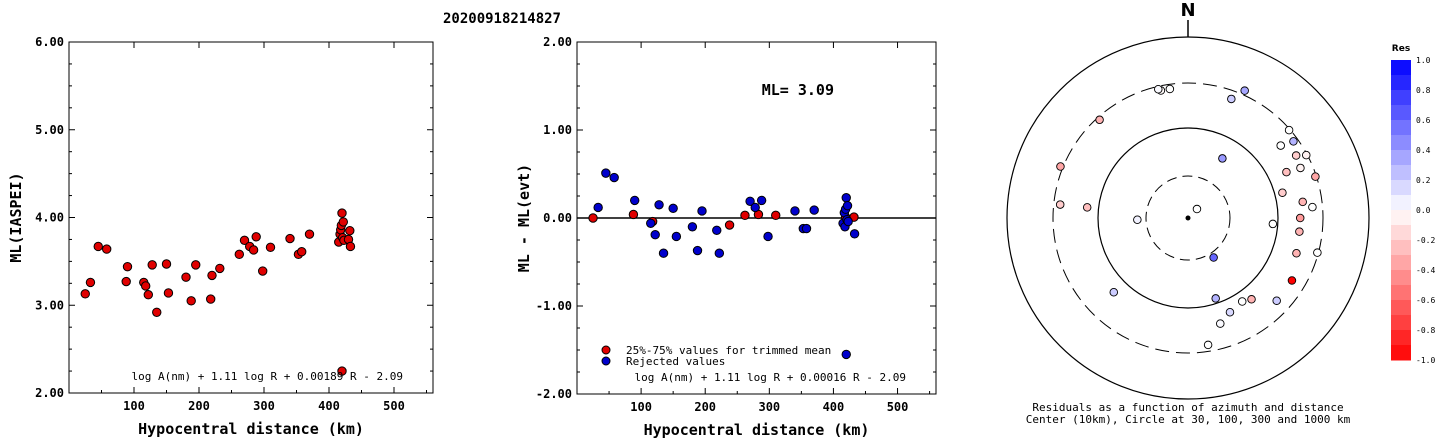 The height and width of the screenshot is (445, 1437). I want to click on y-axis-label: ML - ML(evt), so click(524, 218).